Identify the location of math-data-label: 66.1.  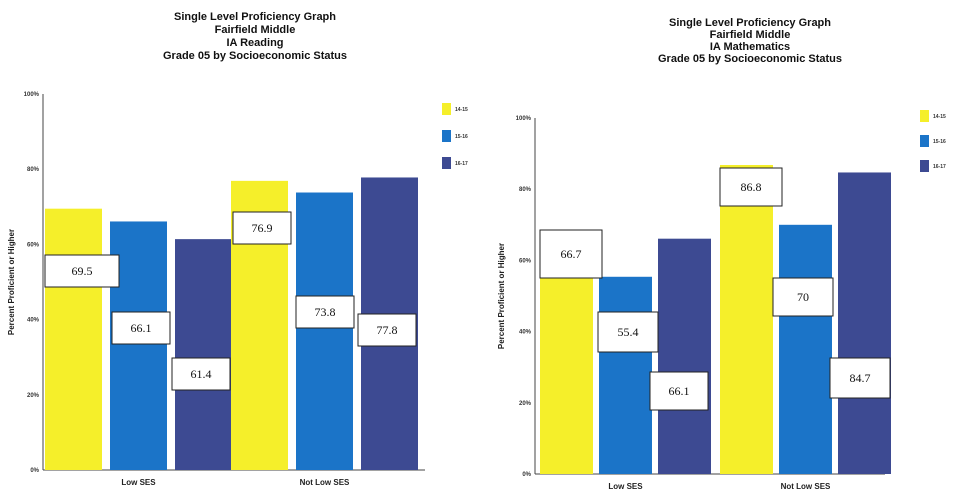
(679, 391).